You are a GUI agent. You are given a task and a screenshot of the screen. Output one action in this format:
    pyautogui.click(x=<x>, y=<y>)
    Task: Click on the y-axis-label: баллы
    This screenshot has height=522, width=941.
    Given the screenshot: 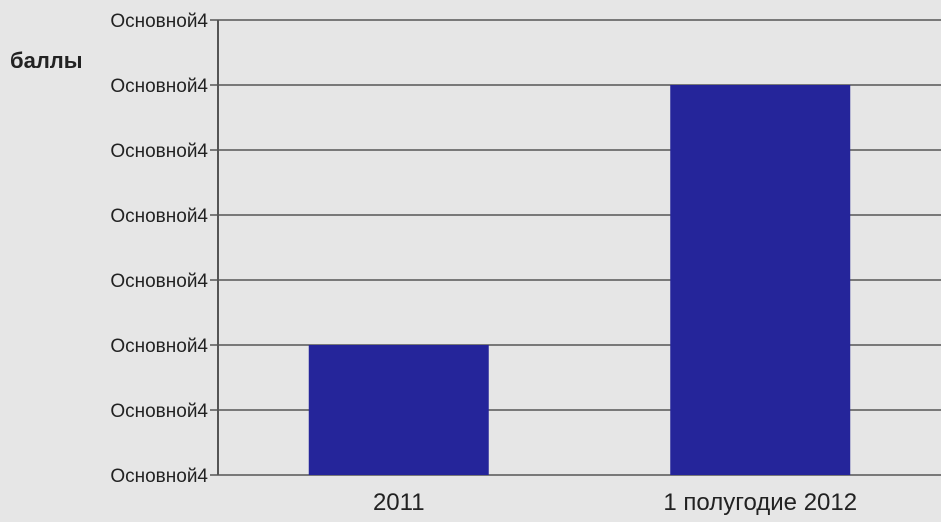 What is the action you would take?
    pyautogui.click(x=46, y=60)
    